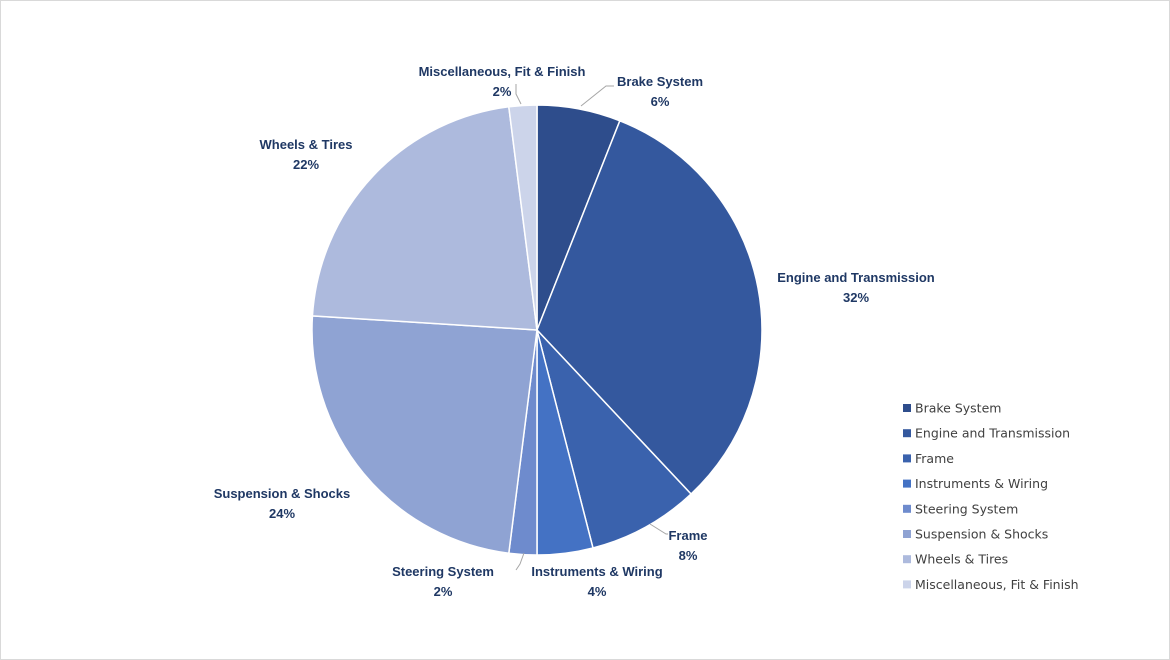  I want to click on pie-slice-wheels-tires, so click(424, 218).